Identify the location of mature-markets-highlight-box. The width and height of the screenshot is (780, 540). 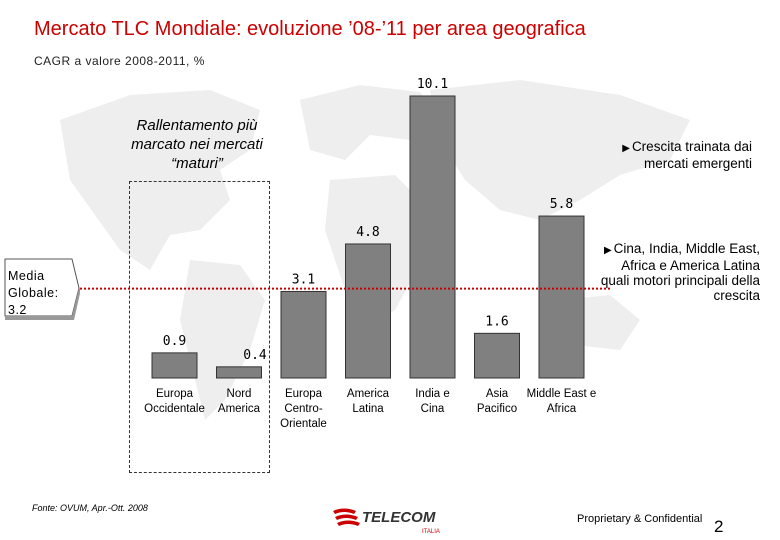
(199, 327).